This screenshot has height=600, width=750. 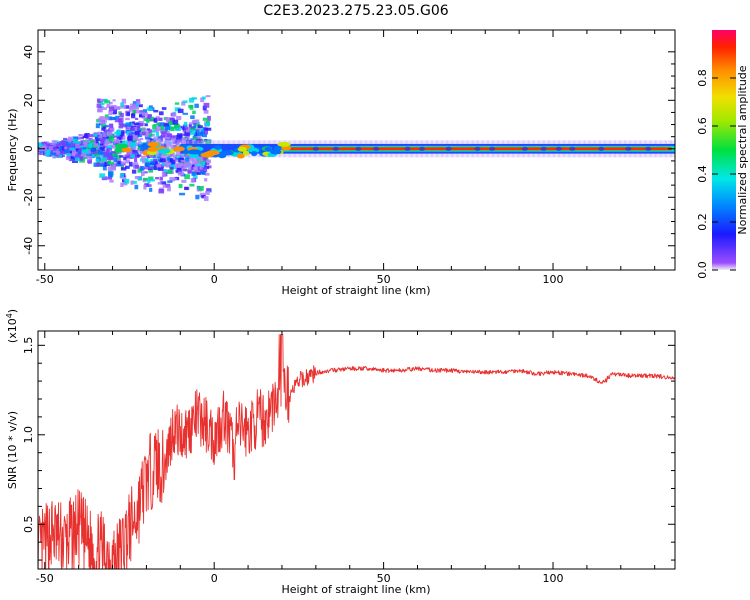 What do you see at coordinates (702, 222) in the screenshot?
I see `colorbar-tick-label: 0.2` at bounding box center [702, 222].